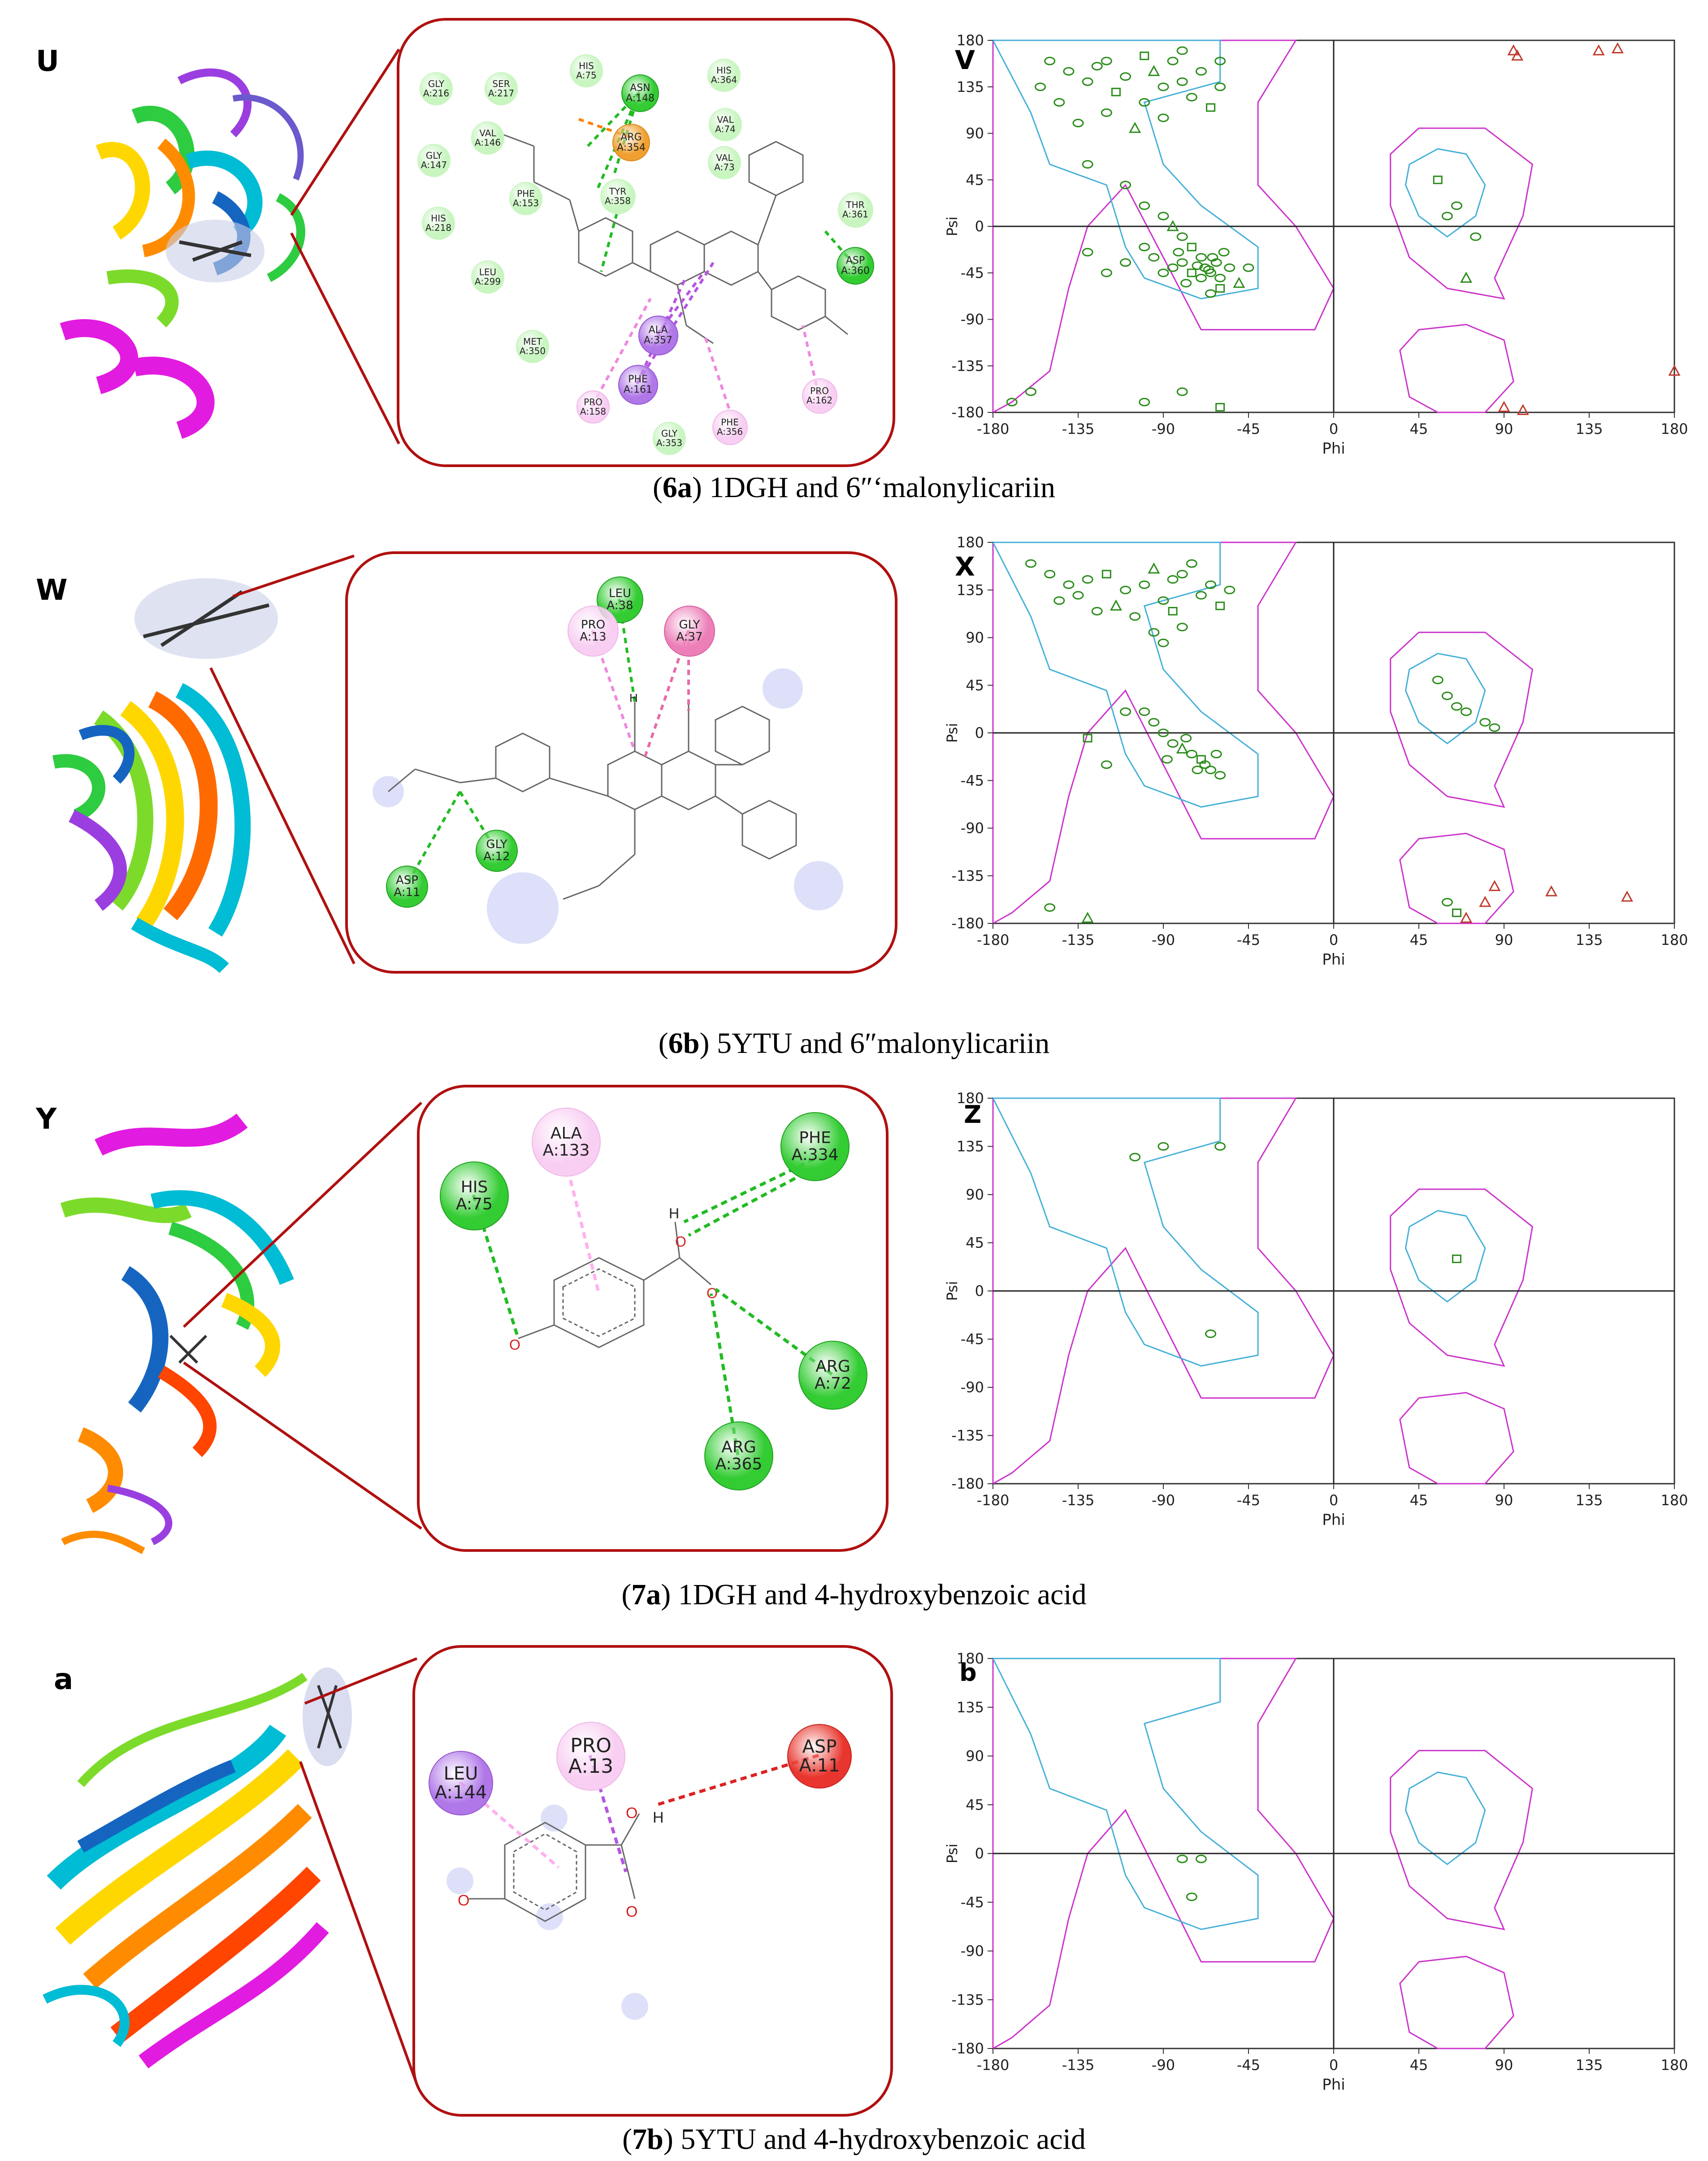 This screenshot has width=1708, height=2161. What do you see at coordinates (434, 160) in the screenshot?
I see `residue-gly-147: GLY A:147` at bounding box center [434, 160].